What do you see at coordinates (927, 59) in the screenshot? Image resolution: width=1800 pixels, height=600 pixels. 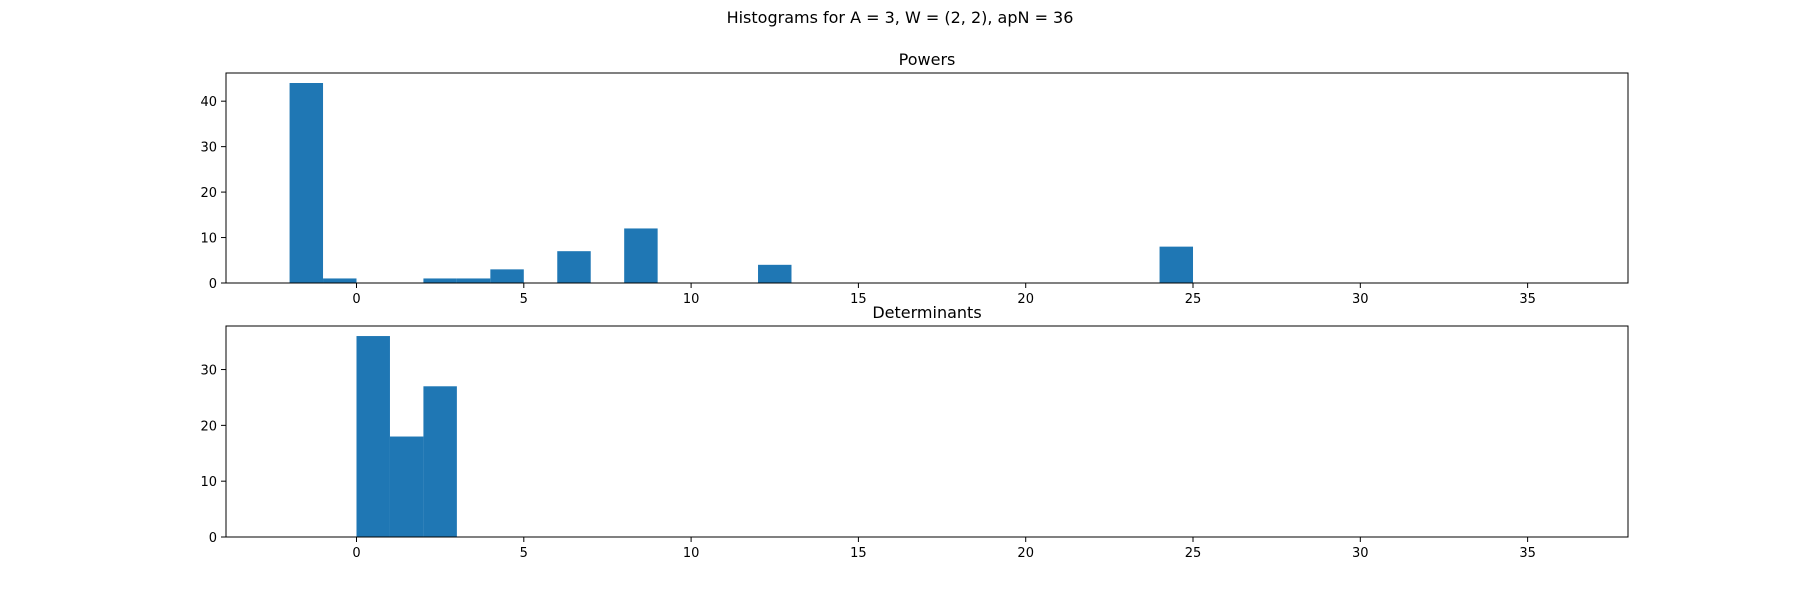 I see `axes-title: Powers` at bounding box center [927, 59].